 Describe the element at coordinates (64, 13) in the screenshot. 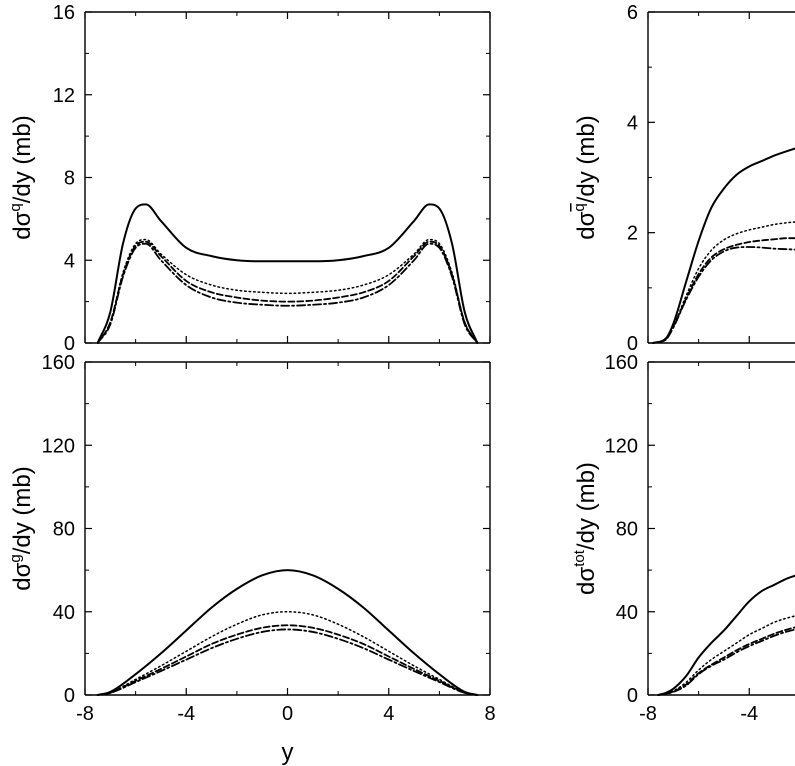

I see `y-tick-label: 16` at that location.